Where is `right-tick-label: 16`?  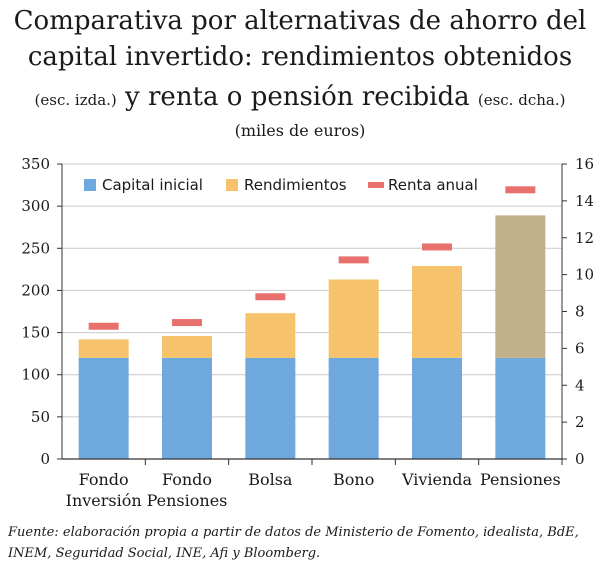 right-tick-label: 16 is located at coordinates (584, 164).